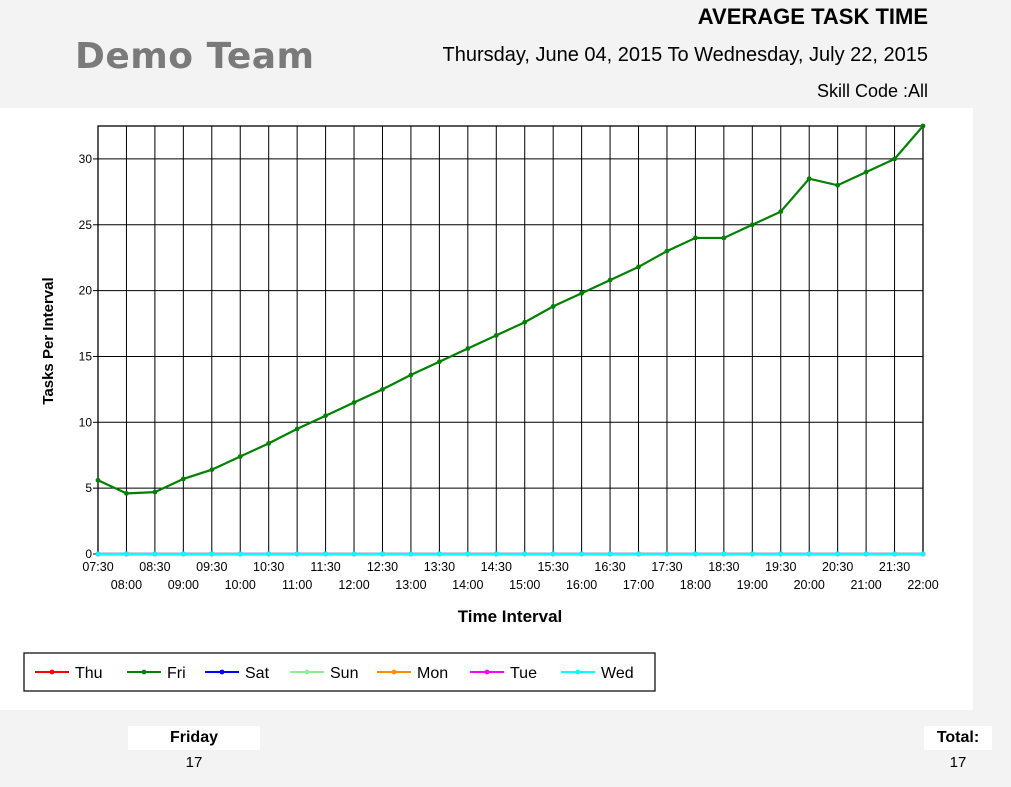 Image resolution: width=1011 pixels, height=787 pixels. Describe the element at coordinates (812, 16) in the screenshot. I see `report-title: AVERAGE TASK TIME` at that location.